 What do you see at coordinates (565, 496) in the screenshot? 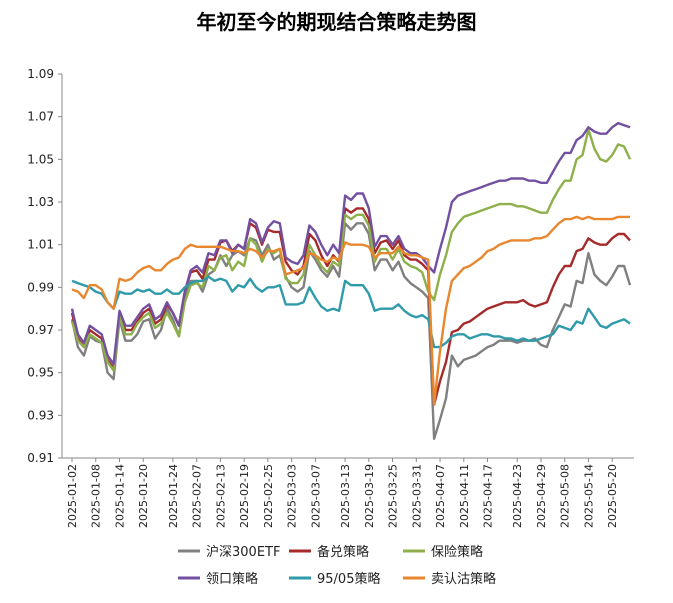
I see `x-tick-label: 2025-05-08` at bounding box center [565, 496].